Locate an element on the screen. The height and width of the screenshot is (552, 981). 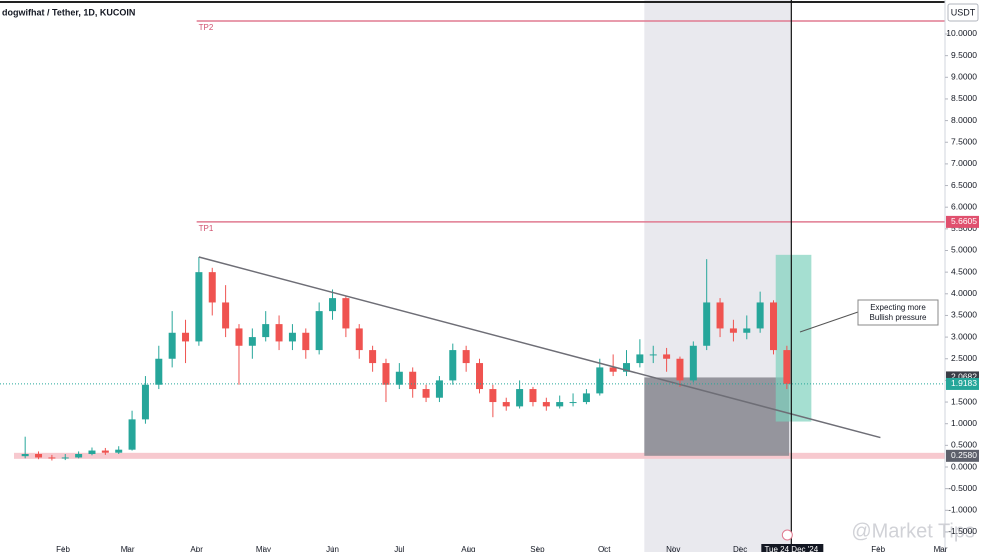
x-tick-label: Dec is located at coordinates (740, 548).